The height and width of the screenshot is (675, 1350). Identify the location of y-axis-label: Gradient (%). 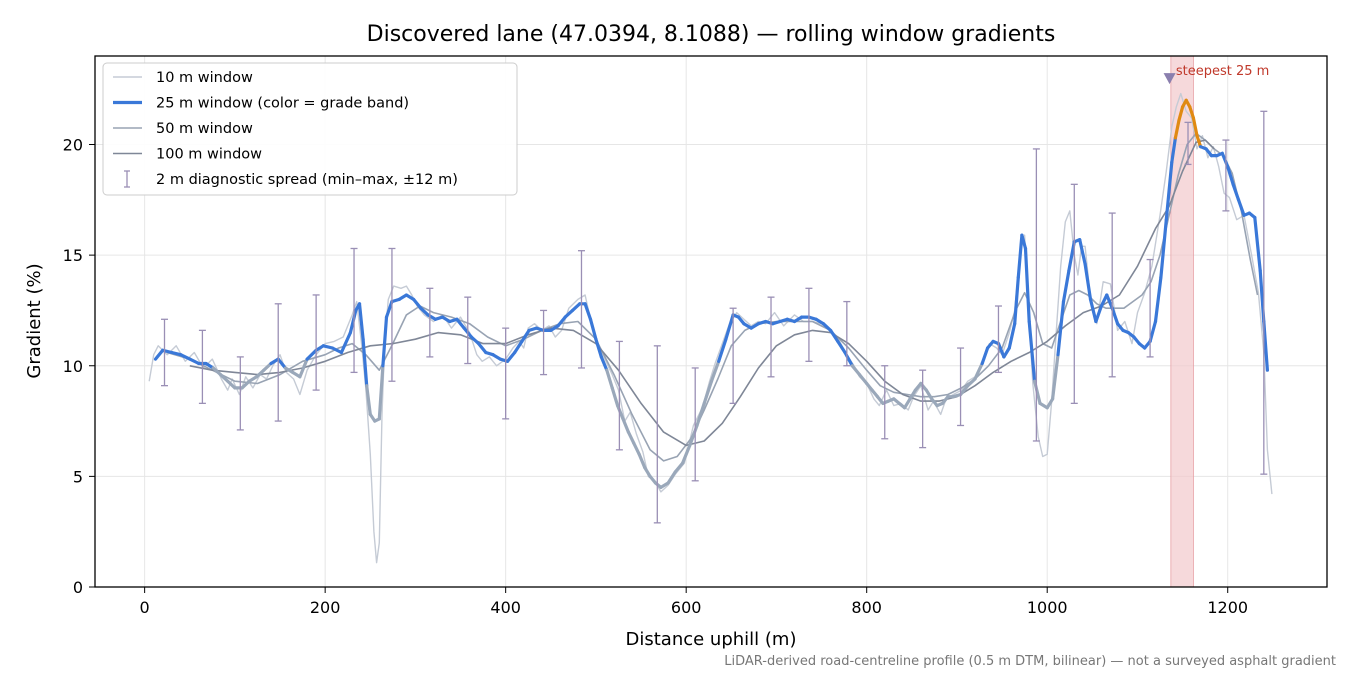
(34, 320).